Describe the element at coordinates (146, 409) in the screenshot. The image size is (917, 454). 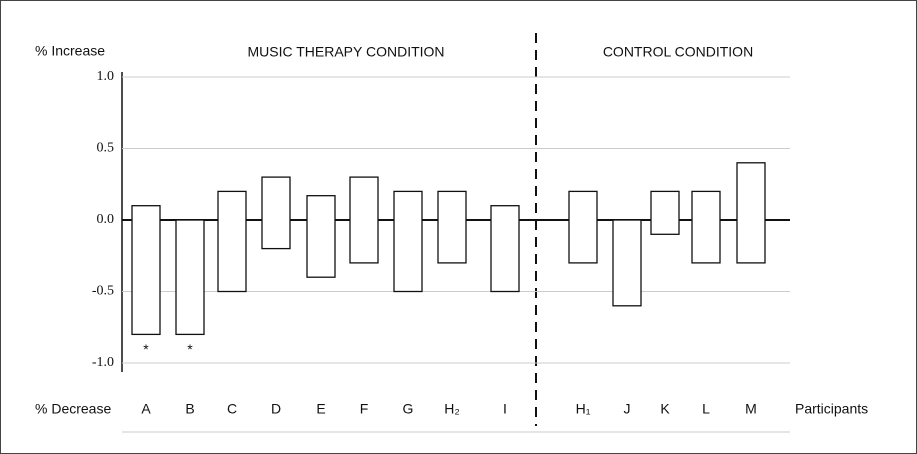
I see `x-tick-label: A` at that location.